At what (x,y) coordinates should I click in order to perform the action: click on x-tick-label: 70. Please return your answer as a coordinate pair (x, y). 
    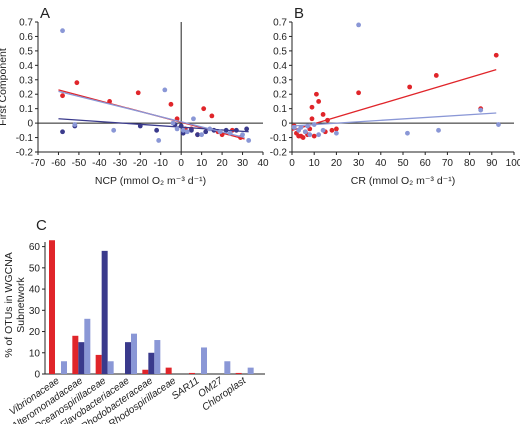
    Looking at the image, I should click on (448, 163).